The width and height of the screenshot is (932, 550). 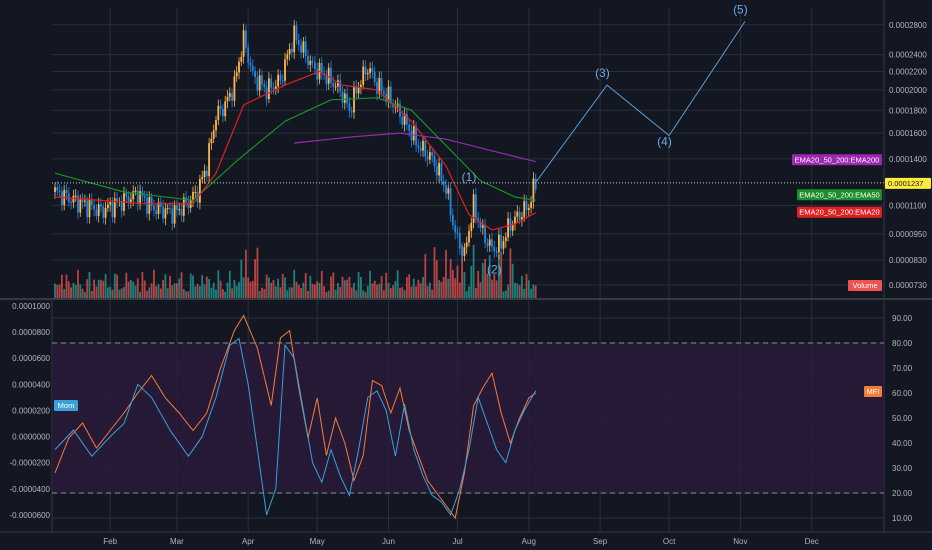 I want to click on price-tick-5: 0.0001600, so click(x=908, y=133).